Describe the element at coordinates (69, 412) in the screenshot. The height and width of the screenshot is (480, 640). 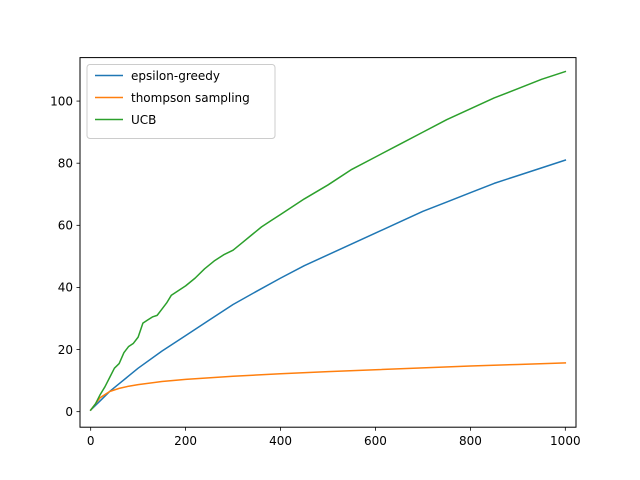
I see `y-tick-label: 0` at that location.